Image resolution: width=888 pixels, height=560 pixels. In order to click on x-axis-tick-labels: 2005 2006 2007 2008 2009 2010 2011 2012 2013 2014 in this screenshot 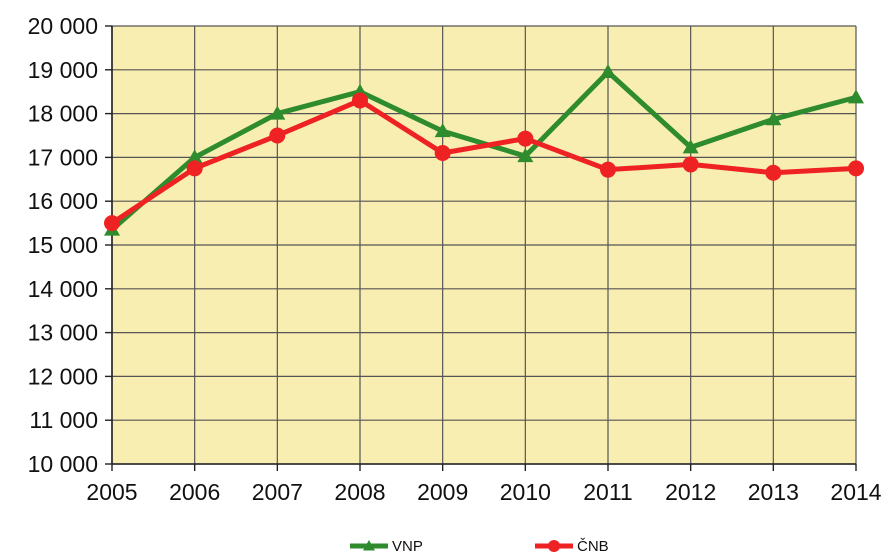, I will do `click(483, 492)`.